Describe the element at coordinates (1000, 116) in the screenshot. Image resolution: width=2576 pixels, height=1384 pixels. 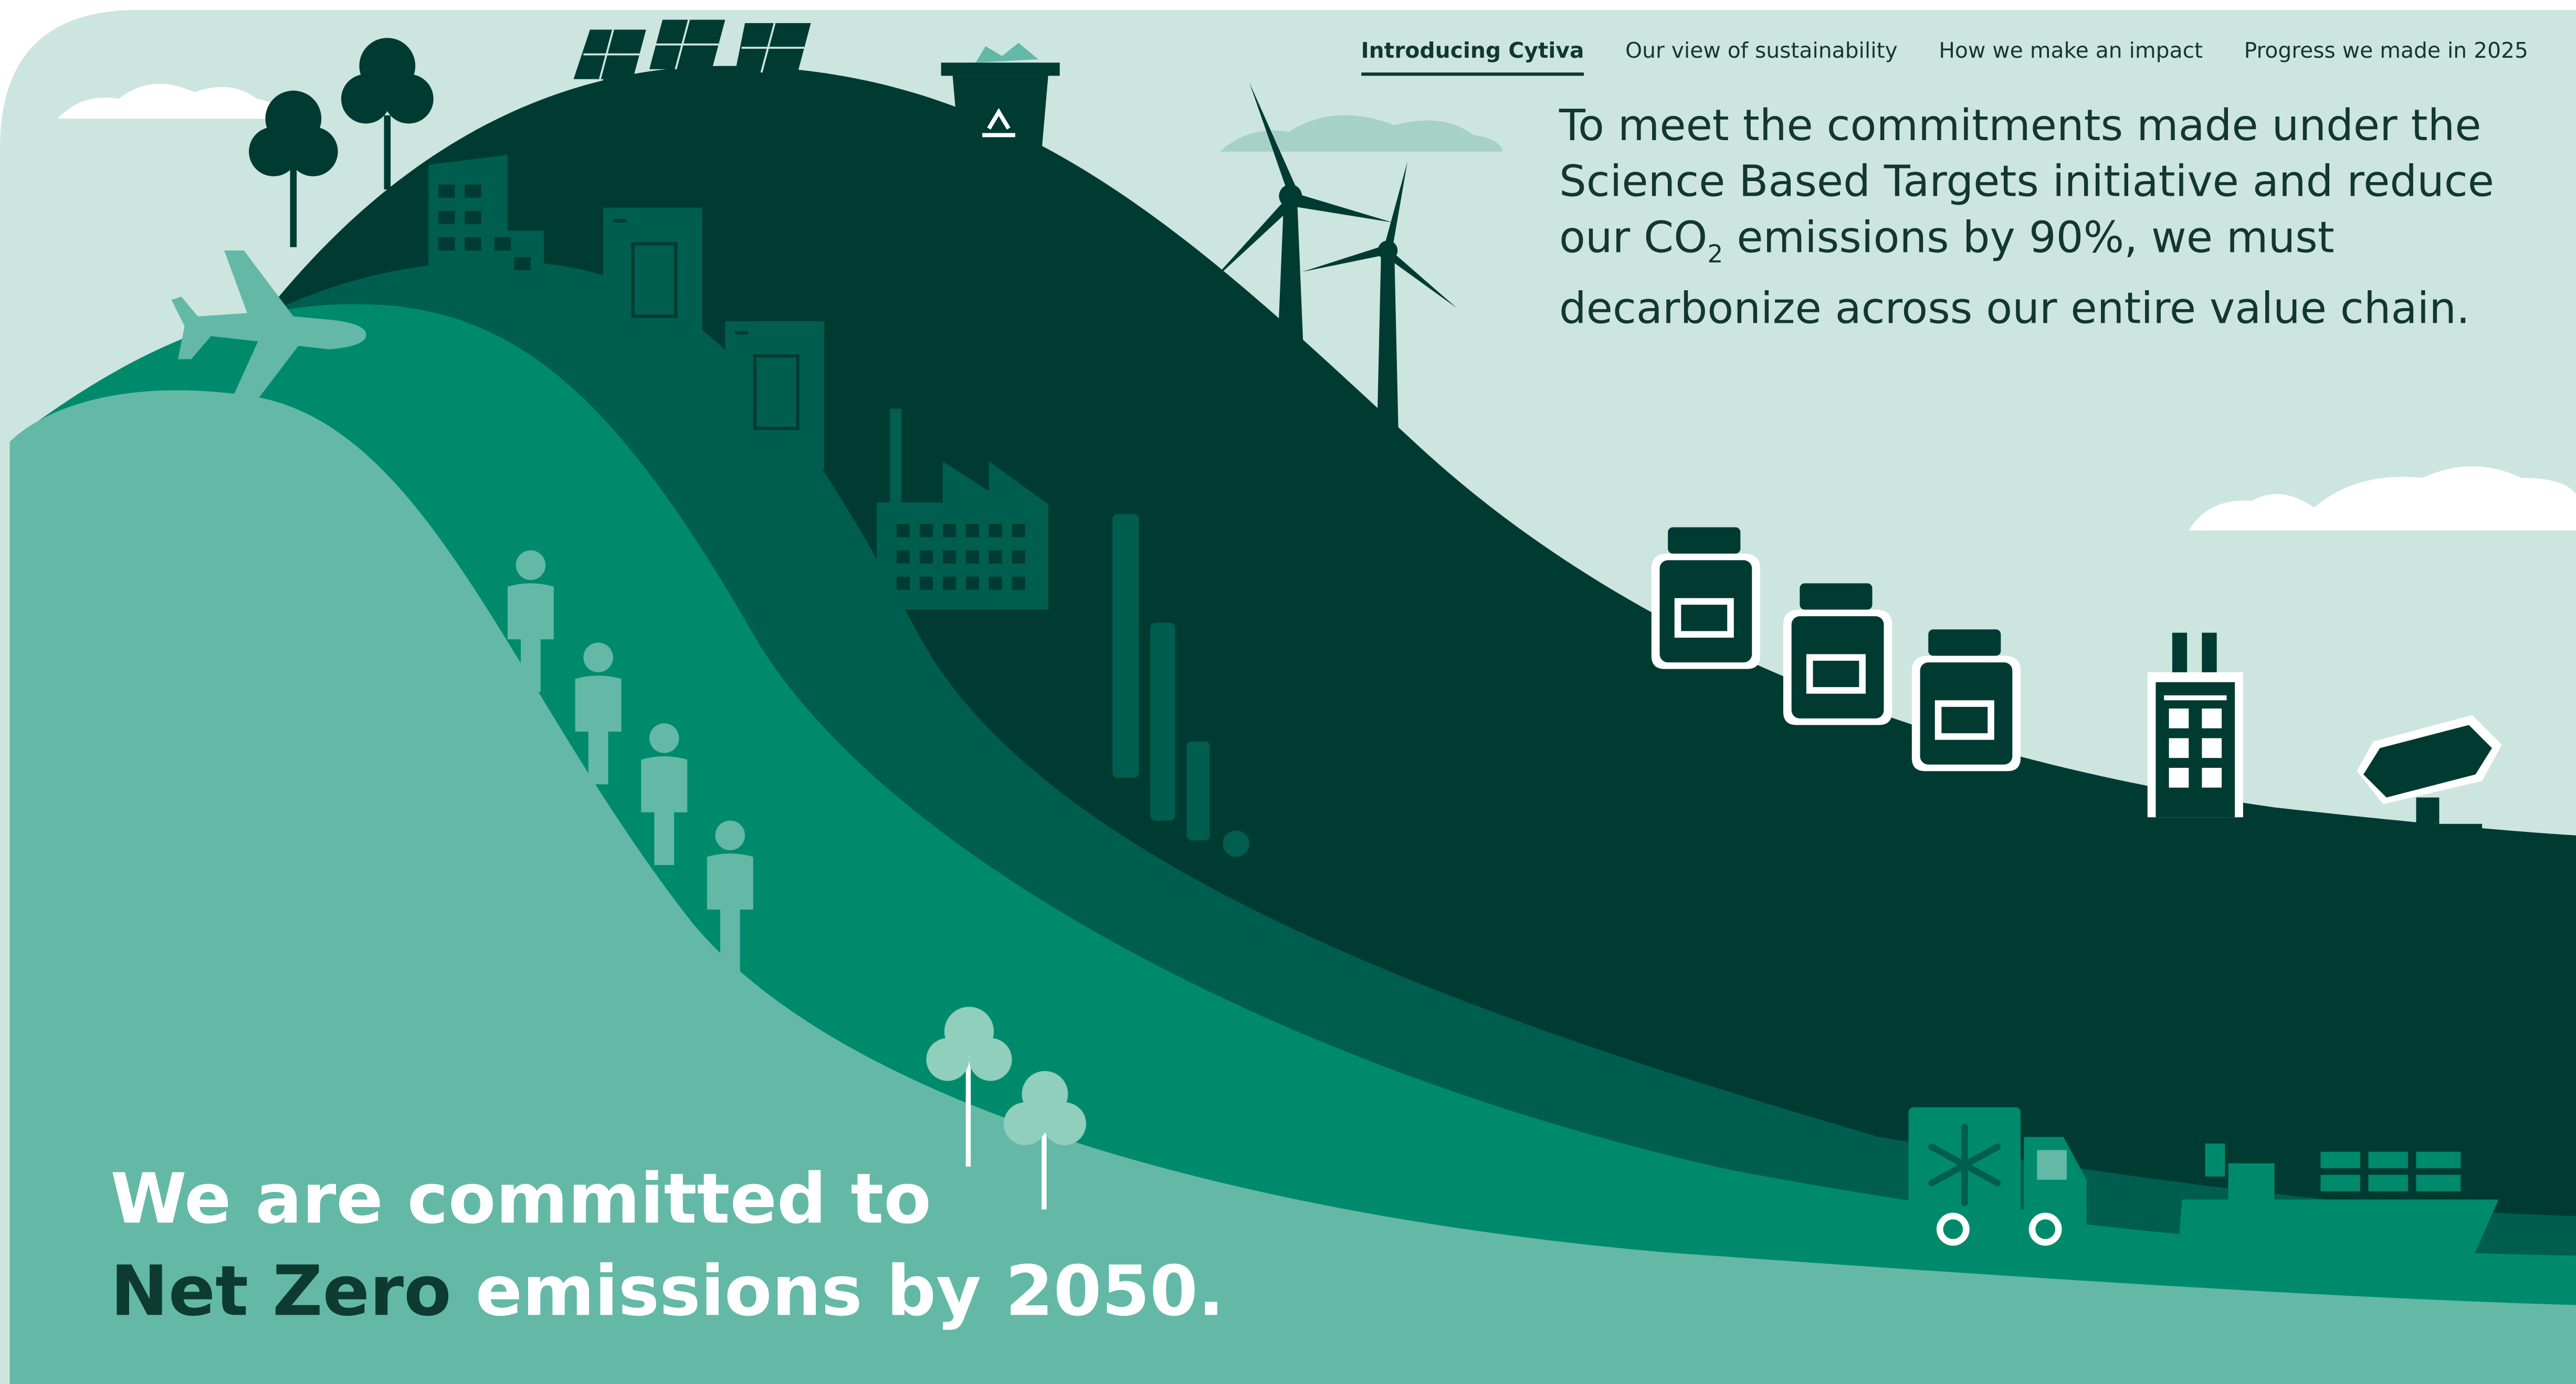
I see `recycle-bin-icon` at that location.